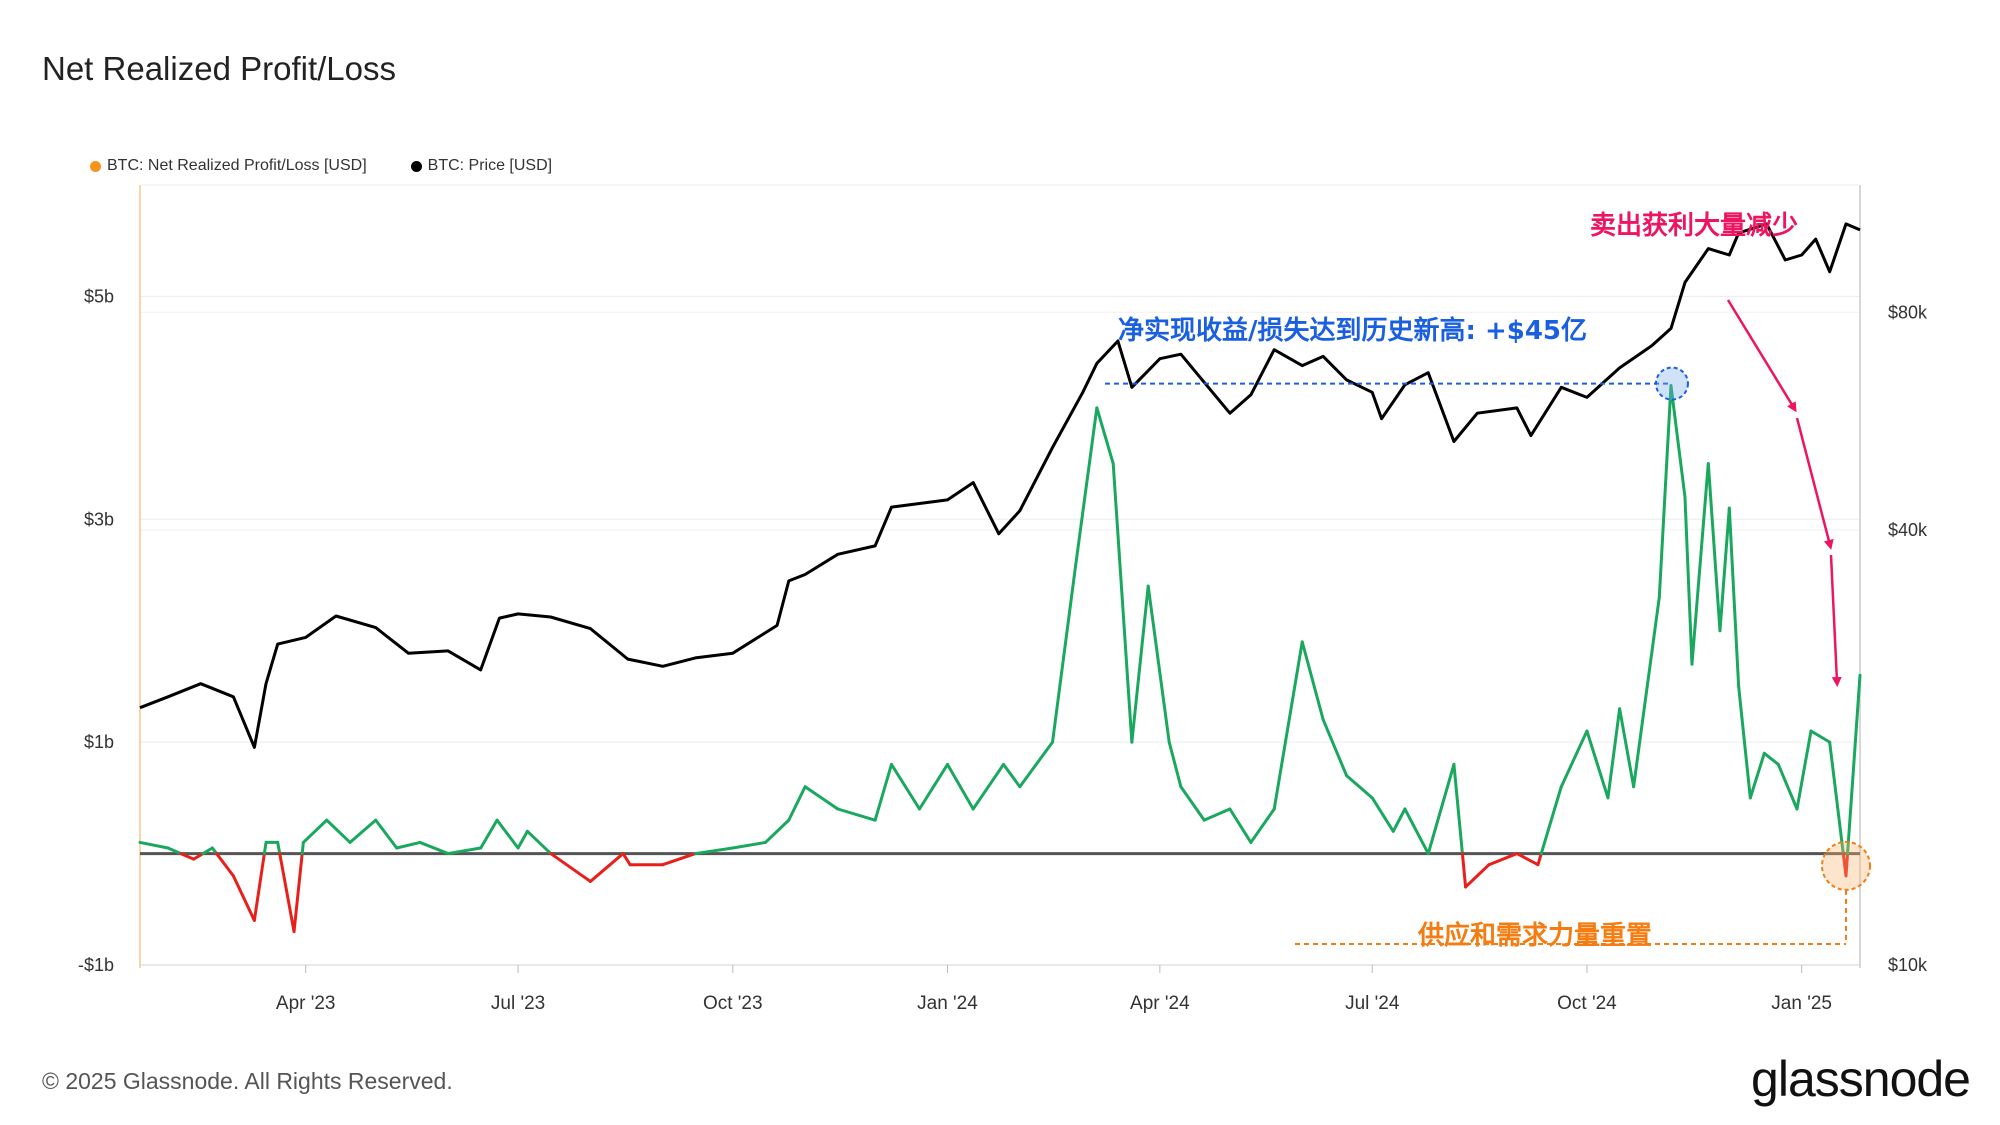  What do you see at coordinates (1535, 936) in the screenshot?
I see `annotation-reset: 供应和需求力量重置` at bounding box center [1535, 936].